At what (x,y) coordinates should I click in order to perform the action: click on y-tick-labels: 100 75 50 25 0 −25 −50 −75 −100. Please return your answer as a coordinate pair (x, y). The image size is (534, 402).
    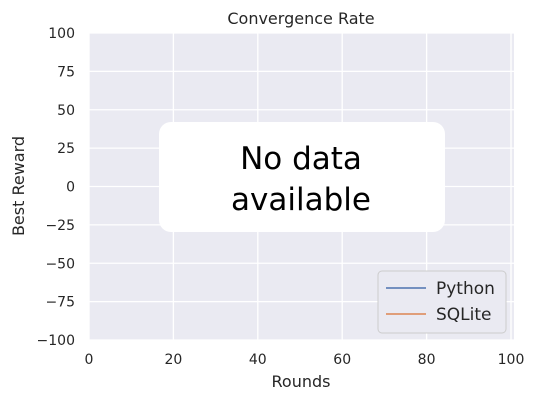
    Looking at the image, I should click on (56, 187).